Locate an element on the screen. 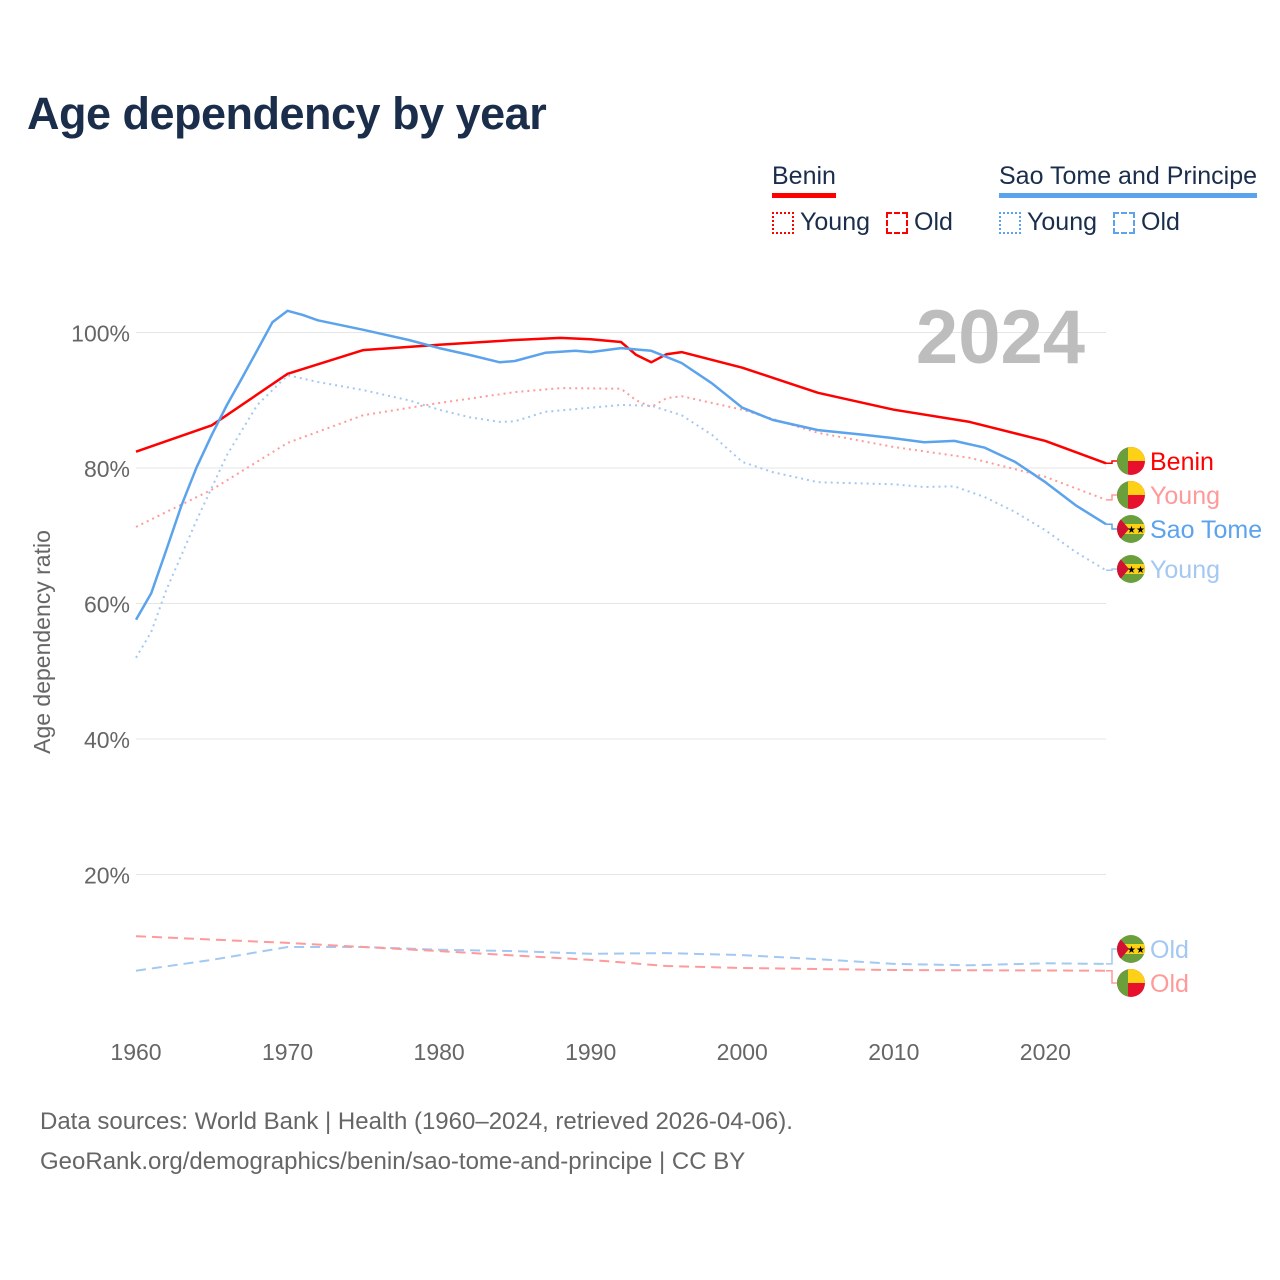 The height and width of the screenshot is (1280, 1280). x-tick-label: 1990 is located at coordinates (590, 1052).